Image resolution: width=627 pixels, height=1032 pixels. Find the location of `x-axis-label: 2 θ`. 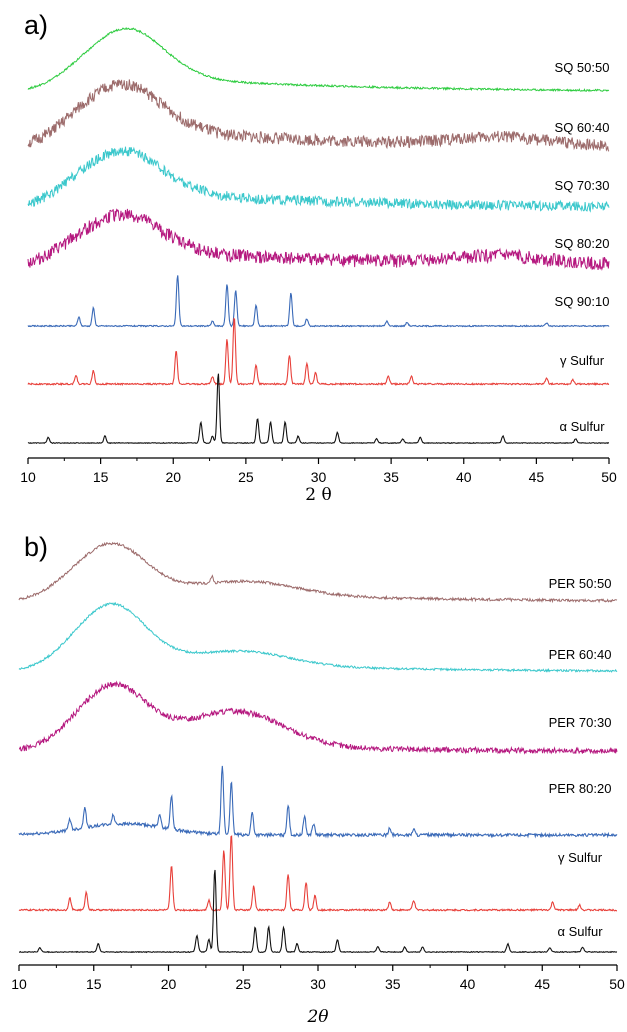

x-axis-label: 2 θ is located at coordinates (318, 495).